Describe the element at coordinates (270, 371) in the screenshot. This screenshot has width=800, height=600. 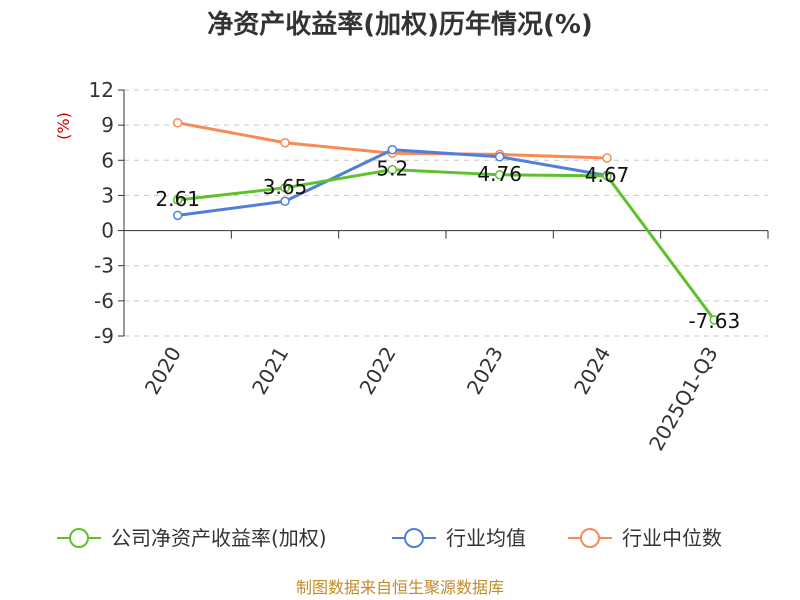
I see `x-tick-label: 2021` at that location.